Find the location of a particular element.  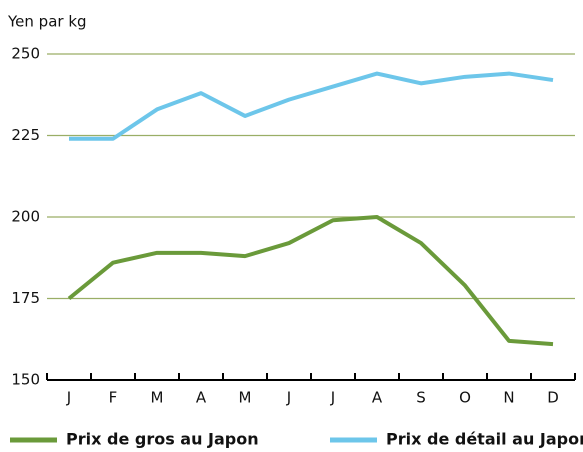

y-tick-label: 200 is located at coordinates (25, 217).